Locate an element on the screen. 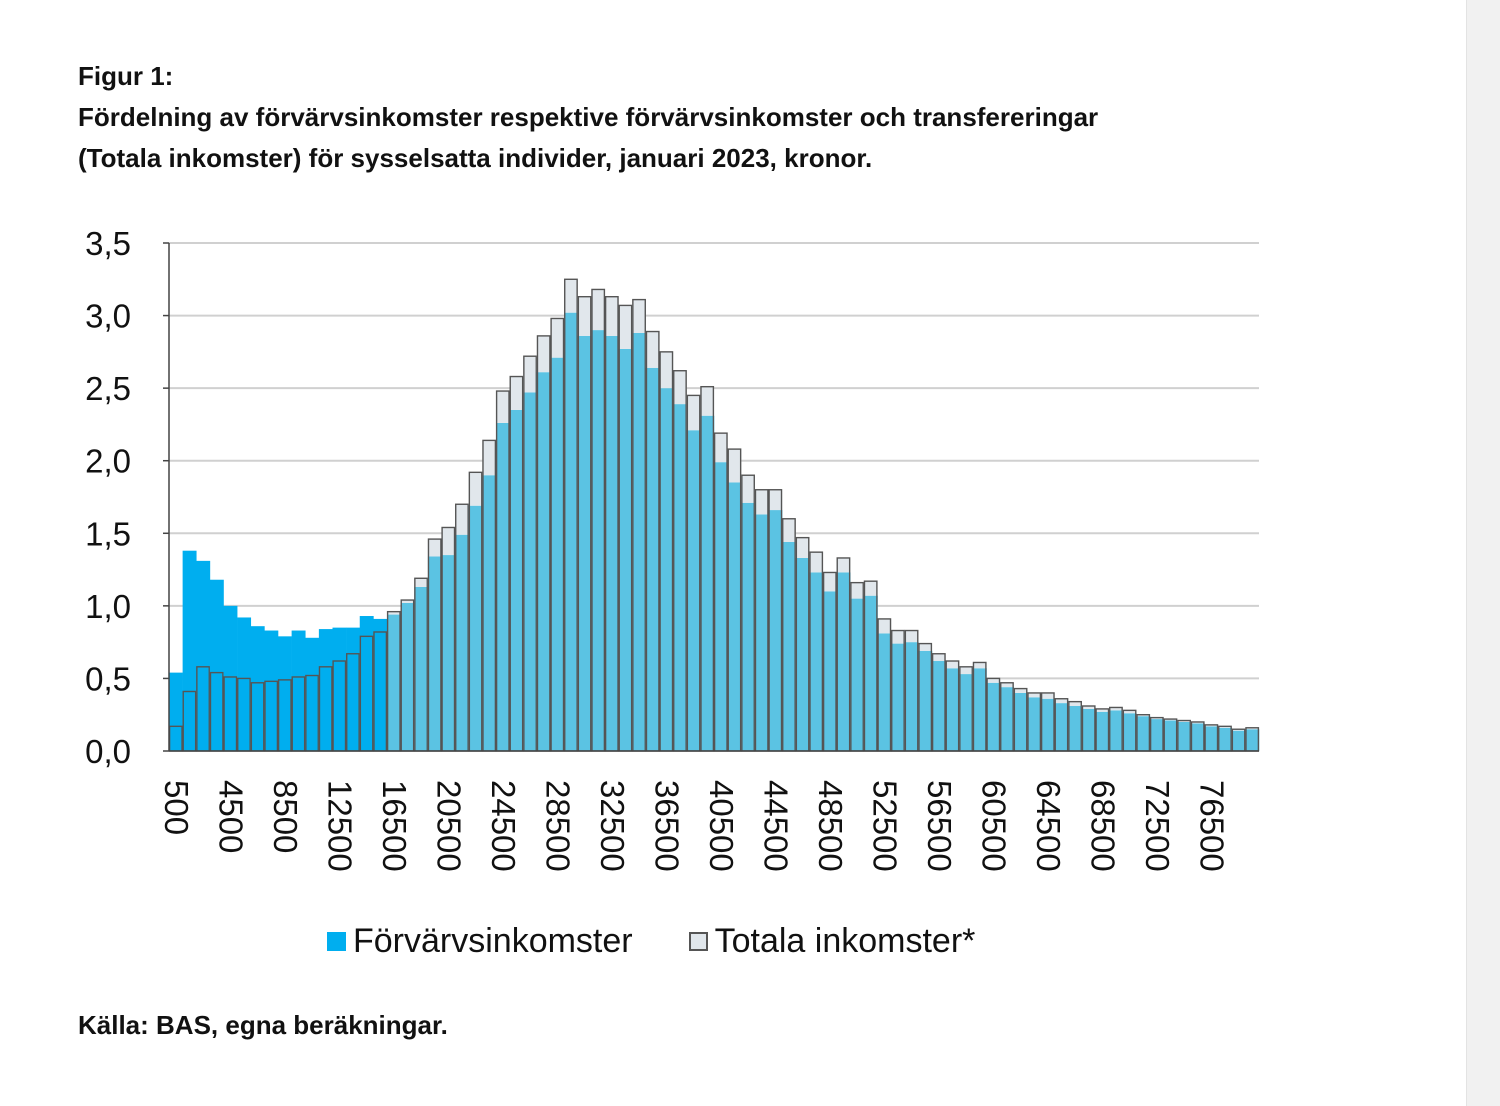 Image resolution: width=1500 pixels, height=1106 pixels. legend-item-forvarvsinkomster: Förvärvsinkomster is located at coordinates (480, 941).